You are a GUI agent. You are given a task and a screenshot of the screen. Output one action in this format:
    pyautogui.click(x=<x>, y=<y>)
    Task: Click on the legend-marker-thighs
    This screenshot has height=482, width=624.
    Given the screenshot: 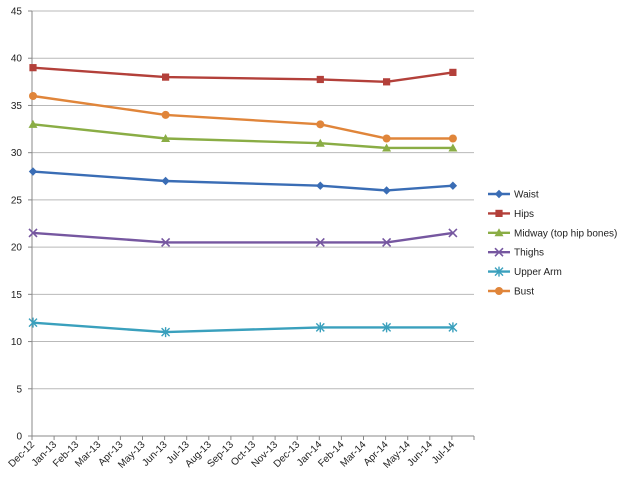 What is the action you would take?
    pyautogui.click(x=499, y=252)
    